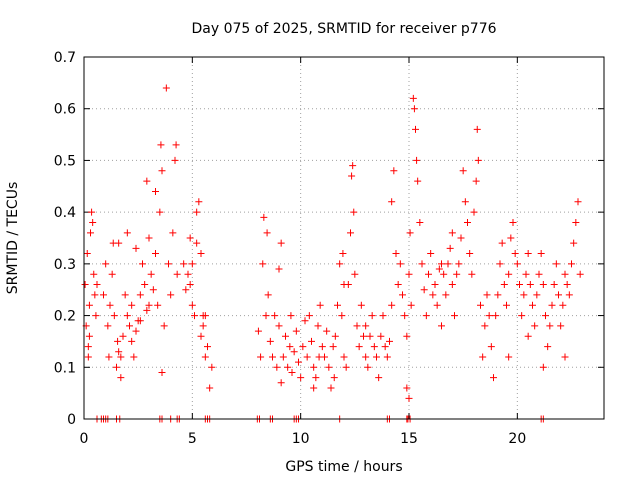  Describe the element at coordinates (343, 467) in the screenshot. I see `x-axis-label: GPS time / hours` at that location.